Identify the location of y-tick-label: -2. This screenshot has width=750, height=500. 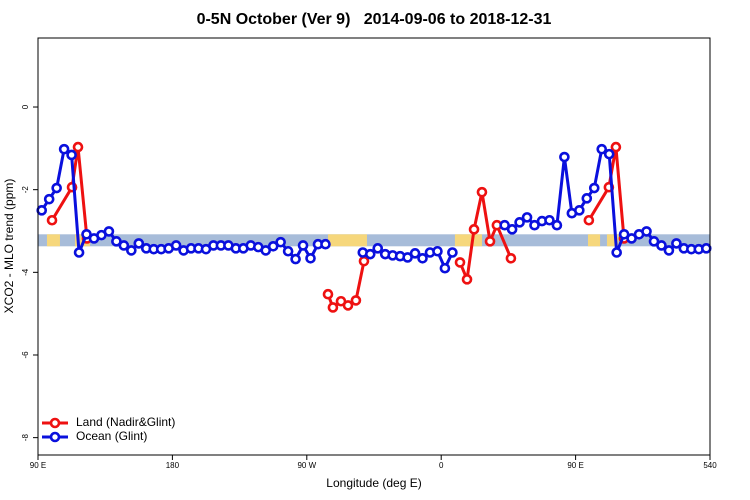
(25, 190).